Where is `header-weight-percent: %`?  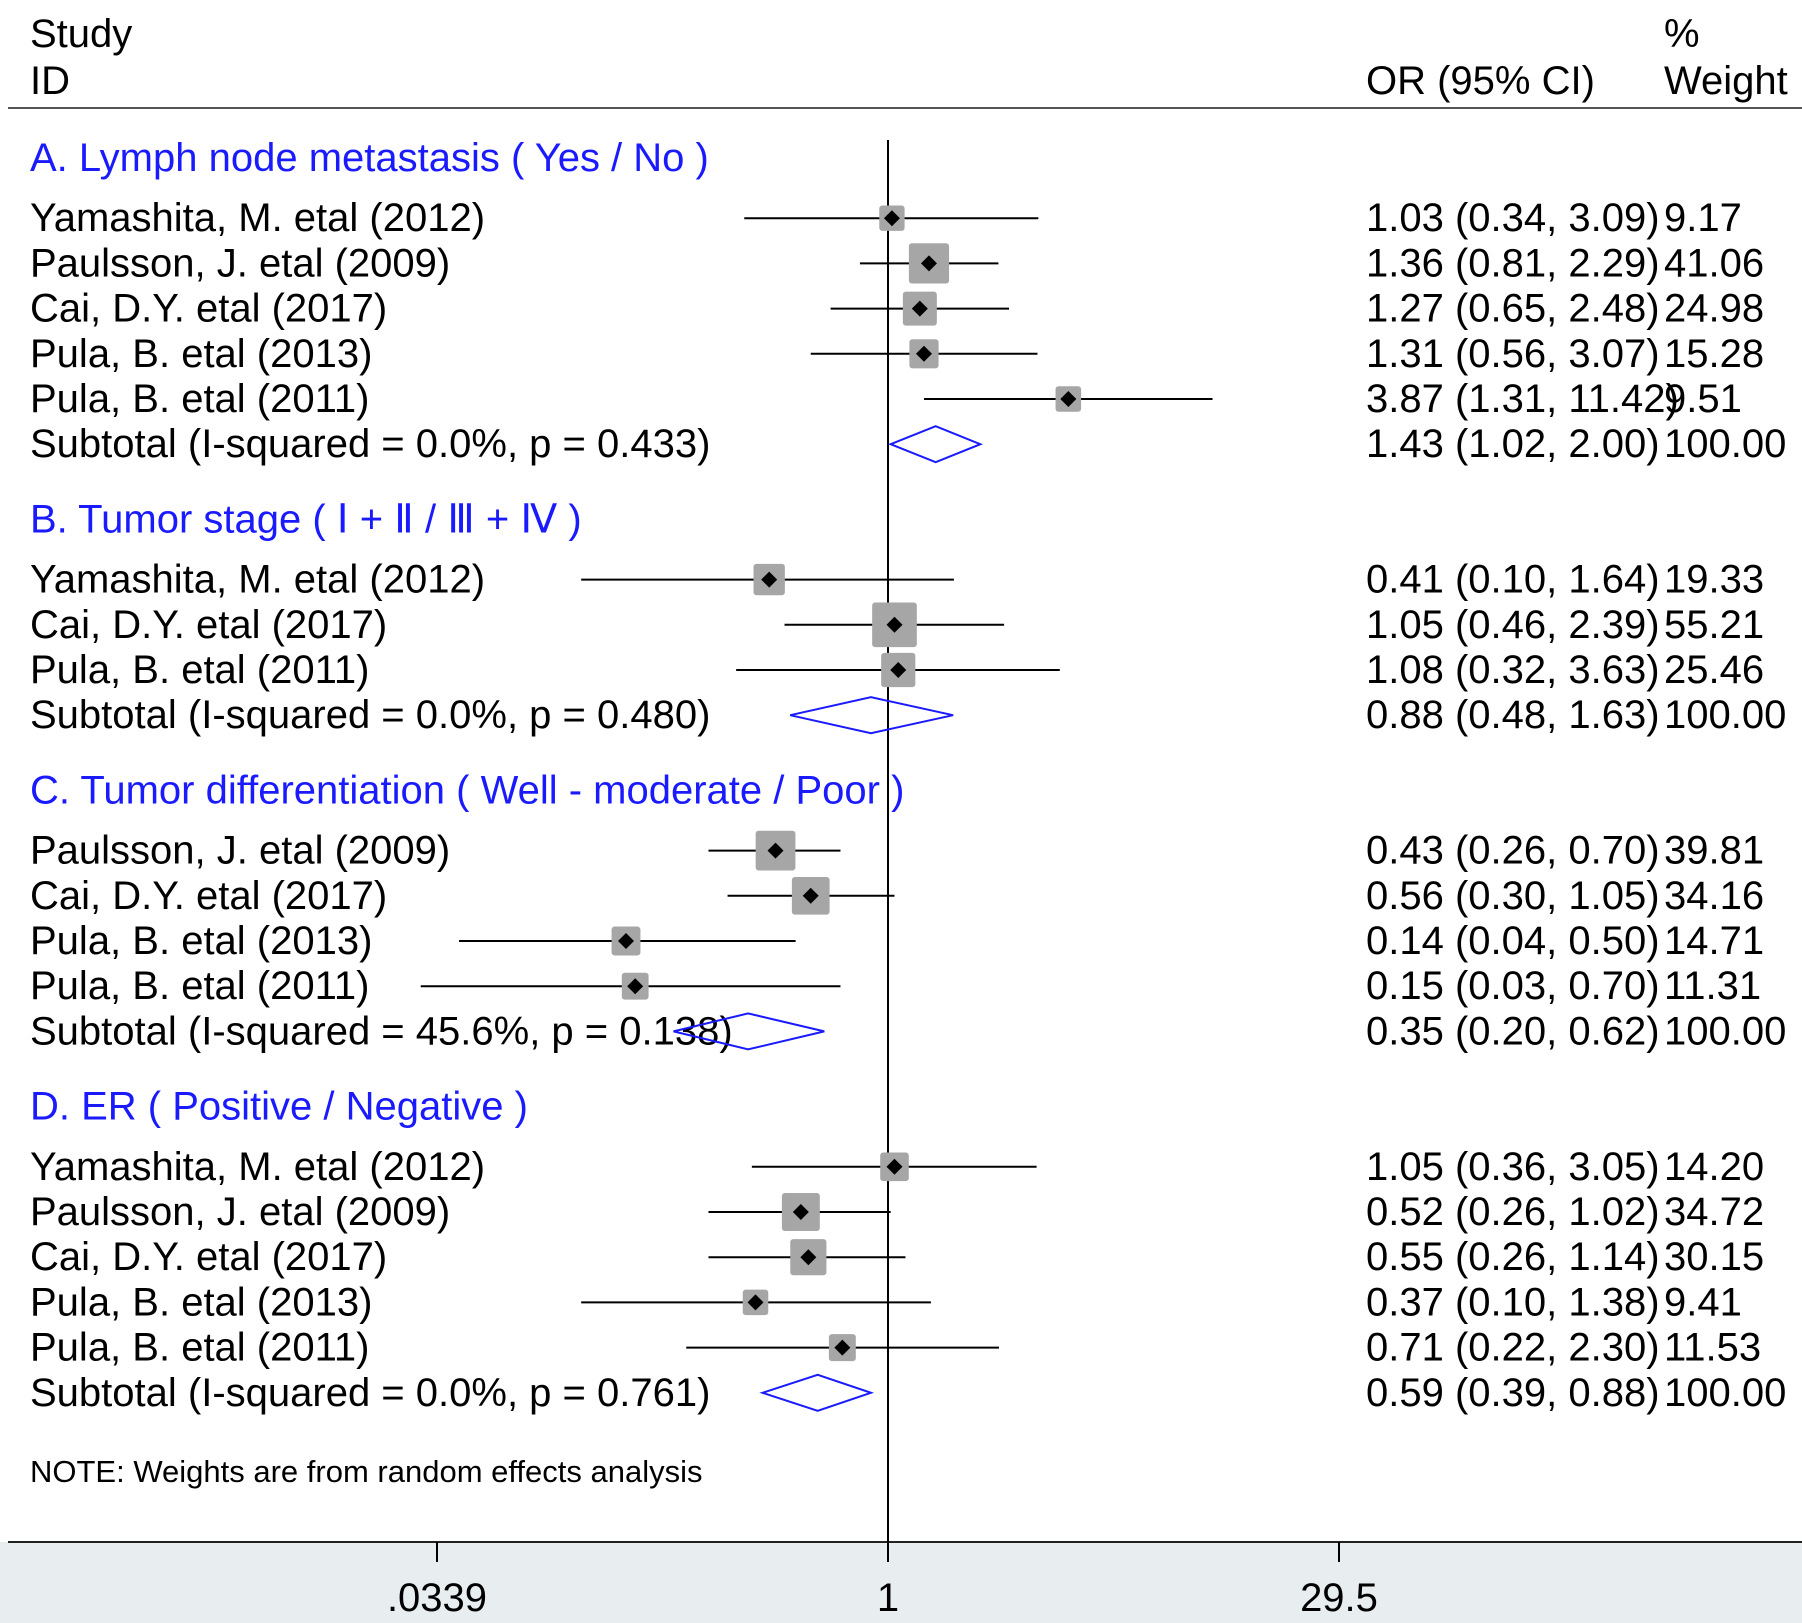 header-weight-percent: % is located at coordinates (1682, 34).